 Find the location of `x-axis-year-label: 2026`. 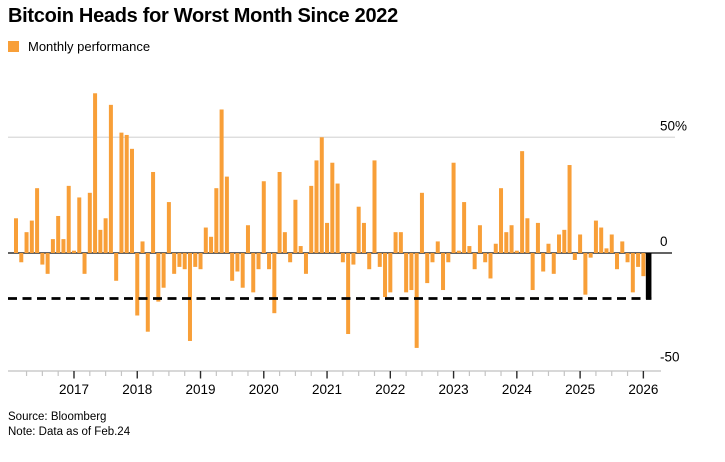

x-axis-year-label: 2026 is located at coordinates (643, 389).